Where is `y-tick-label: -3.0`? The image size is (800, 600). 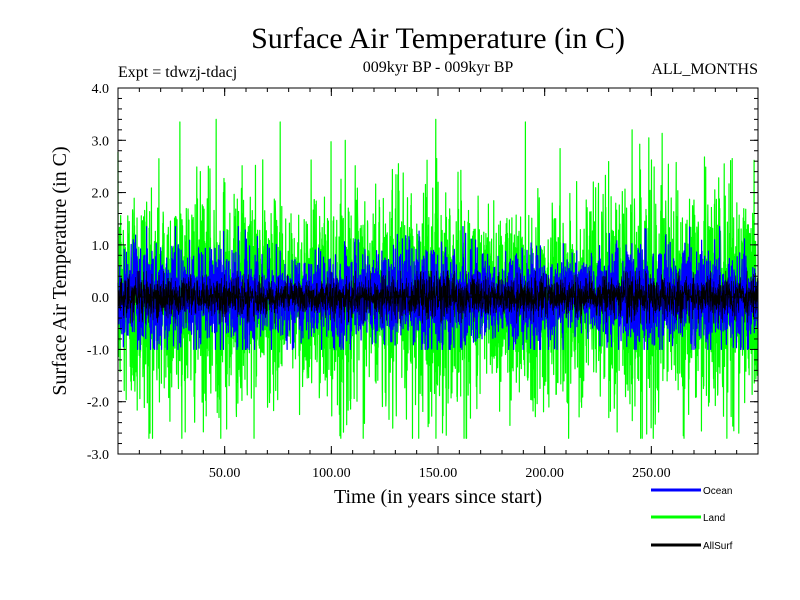
y-tick-label: -3.0 is located at coordinates (98, 455).